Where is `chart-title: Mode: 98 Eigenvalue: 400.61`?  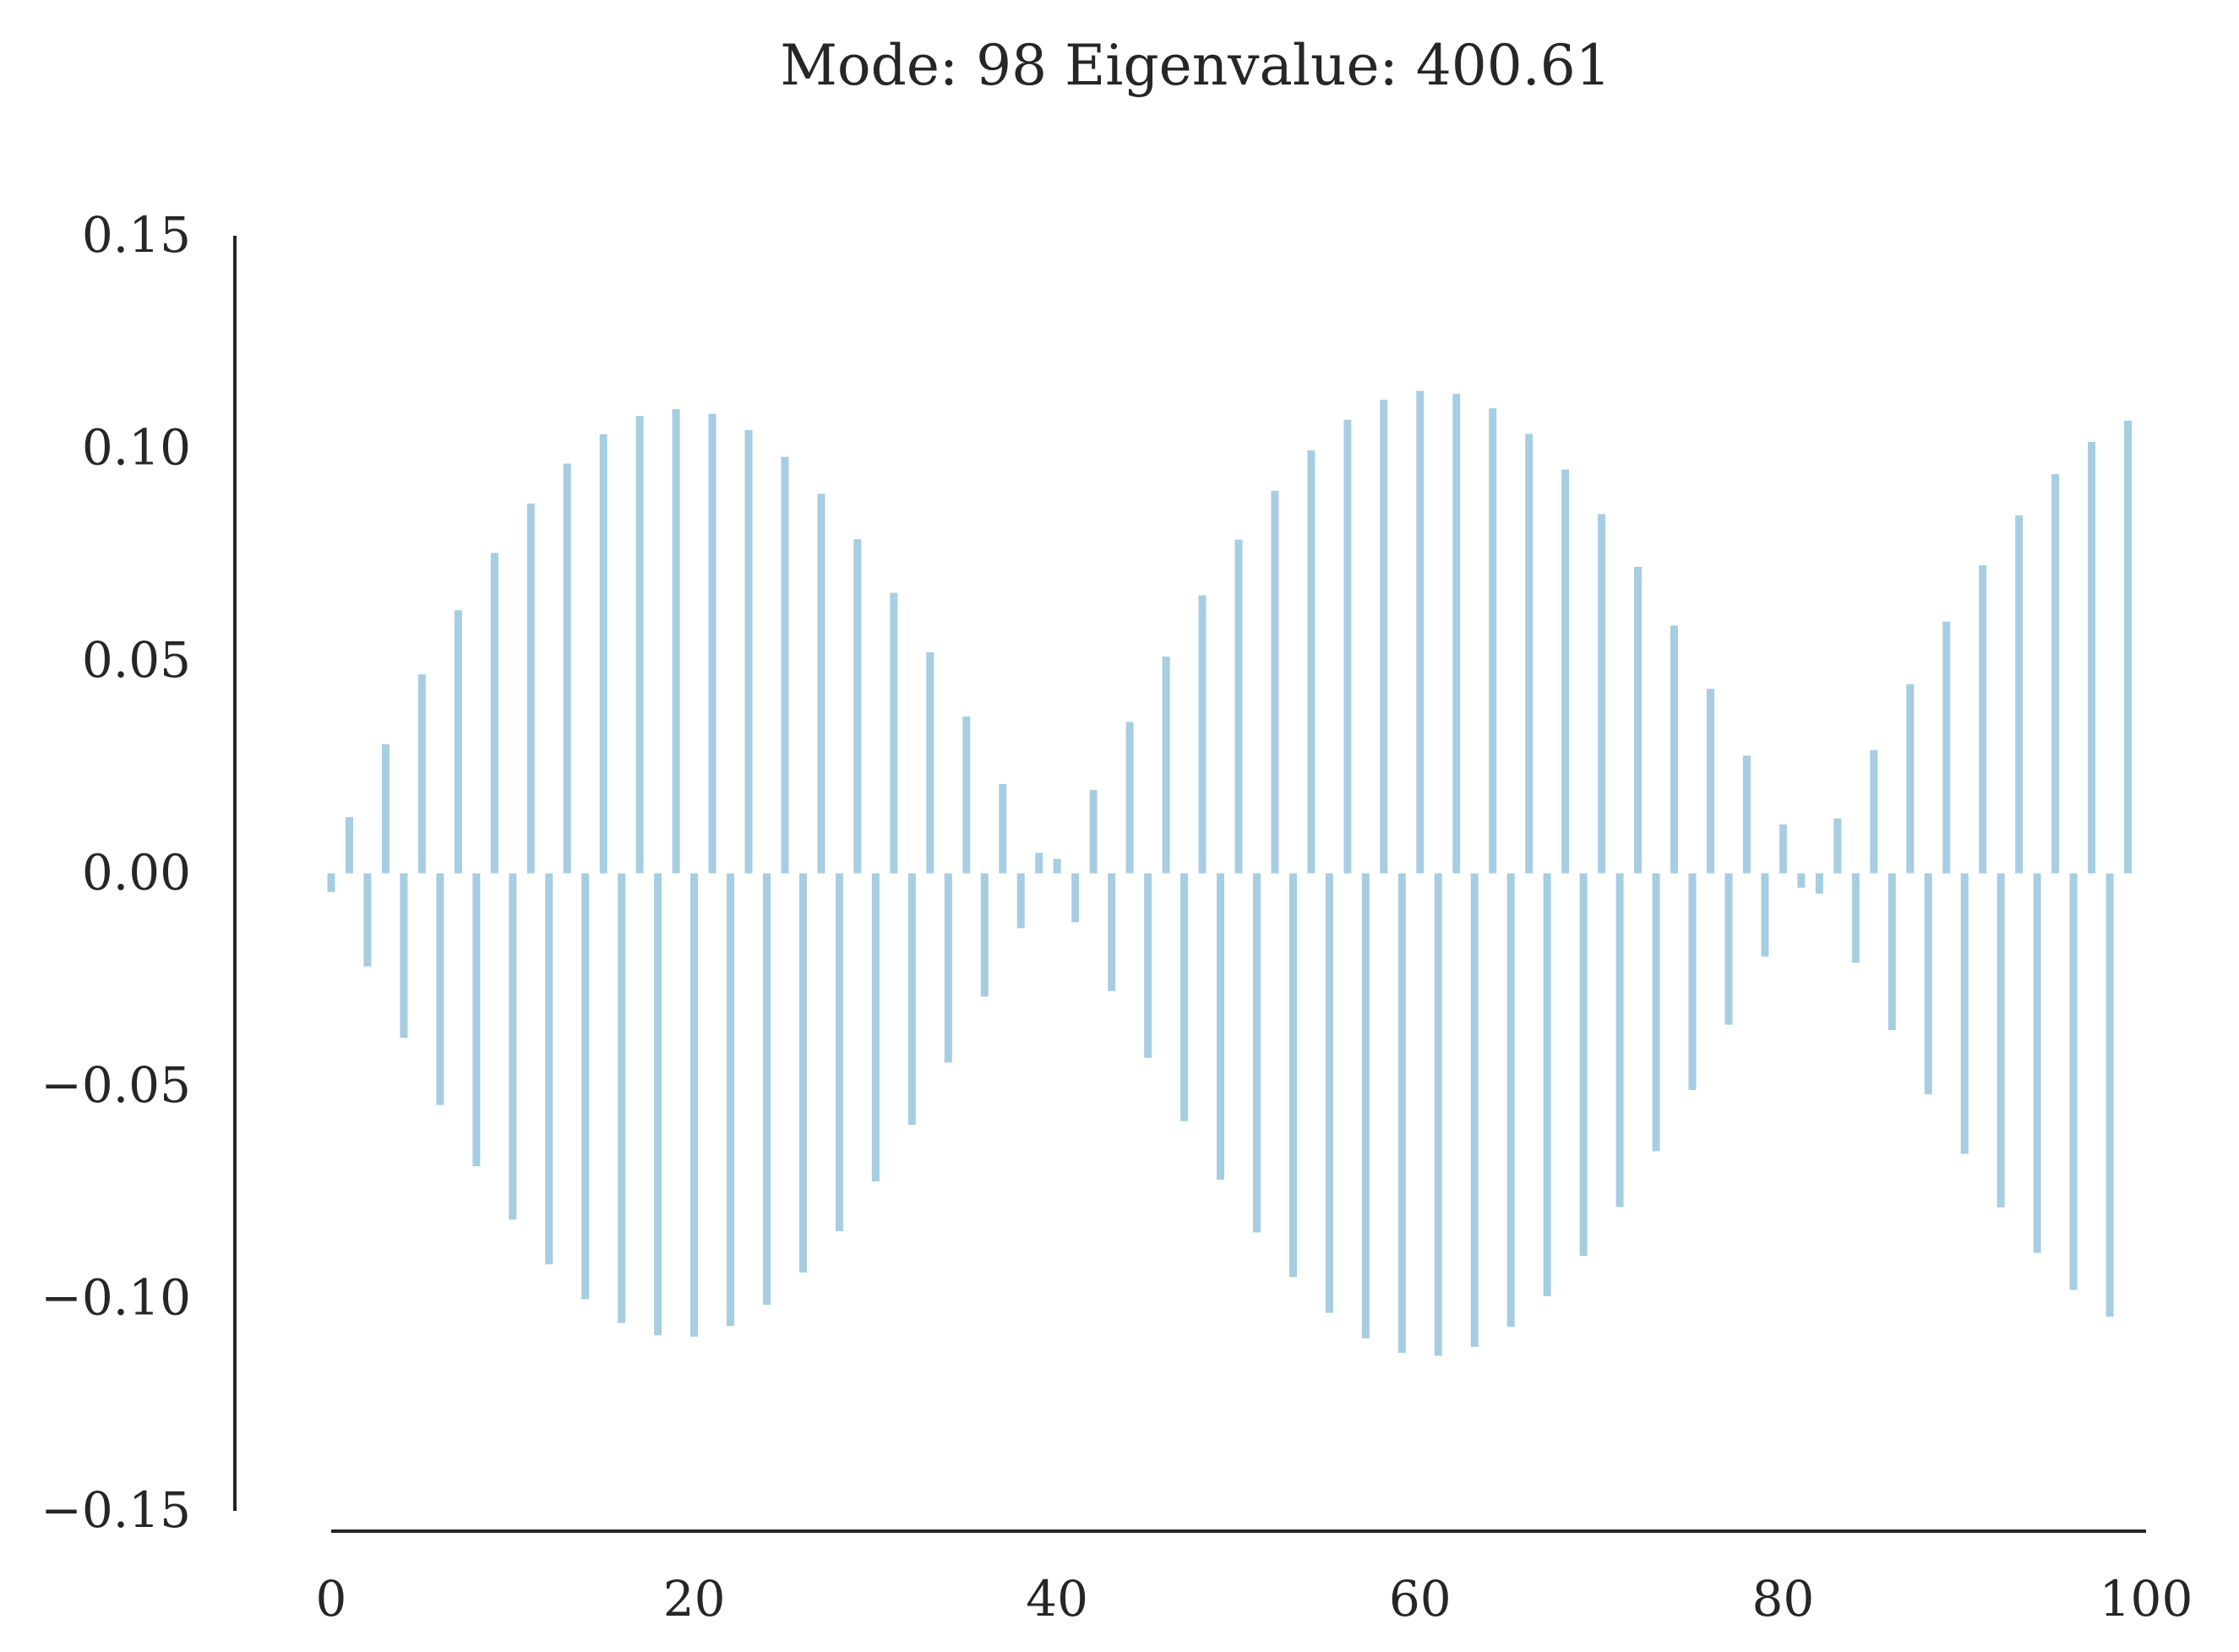
chart-title: Mode: 98 Eigenvalue: 400.61 is located at coordinates (1195, 65).